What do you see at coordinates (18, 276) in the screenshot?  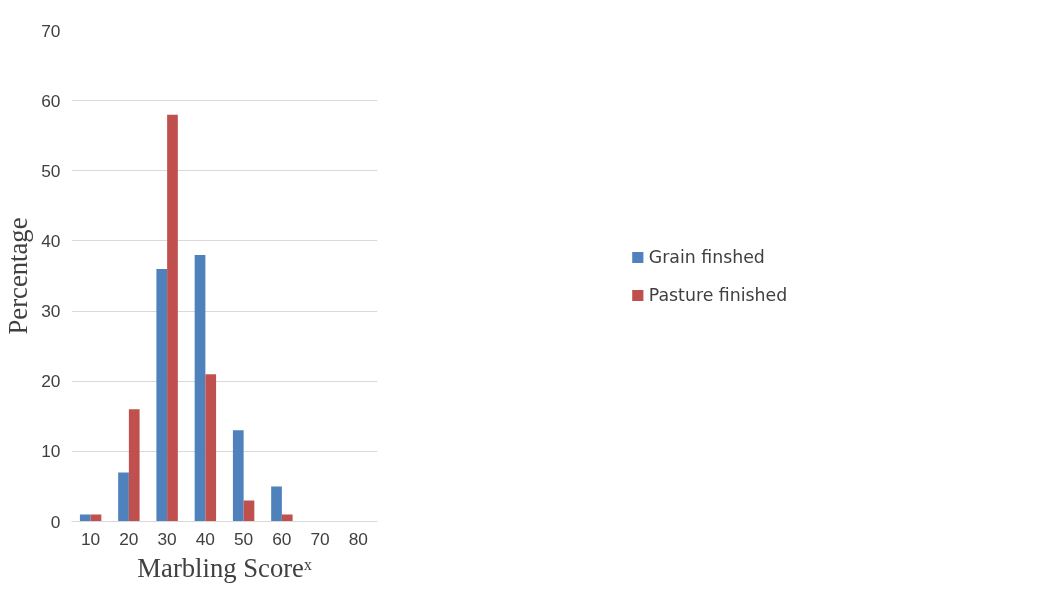 I see `y-axis-title: Percentage` at bounding box center [18, 276].